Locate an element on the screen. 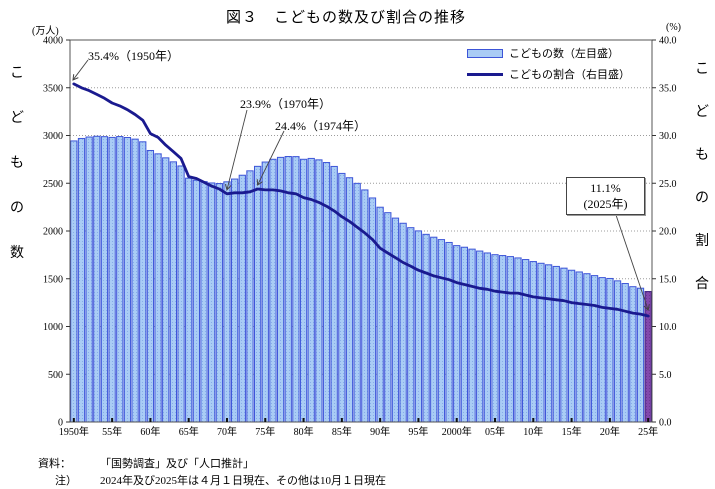  bar-1959 is located at coordinates (143, 282).